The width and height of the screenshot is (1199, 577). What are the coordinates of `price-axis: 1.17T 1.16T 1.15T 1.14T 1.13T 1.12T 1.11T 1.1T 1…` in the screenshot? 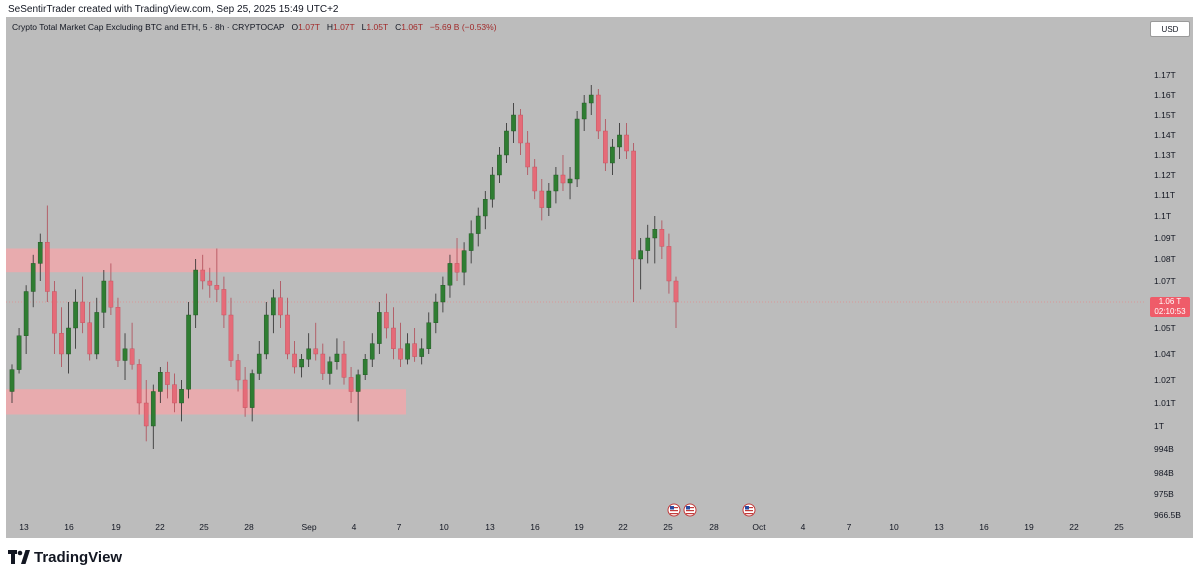 It's located at (1167, 295).